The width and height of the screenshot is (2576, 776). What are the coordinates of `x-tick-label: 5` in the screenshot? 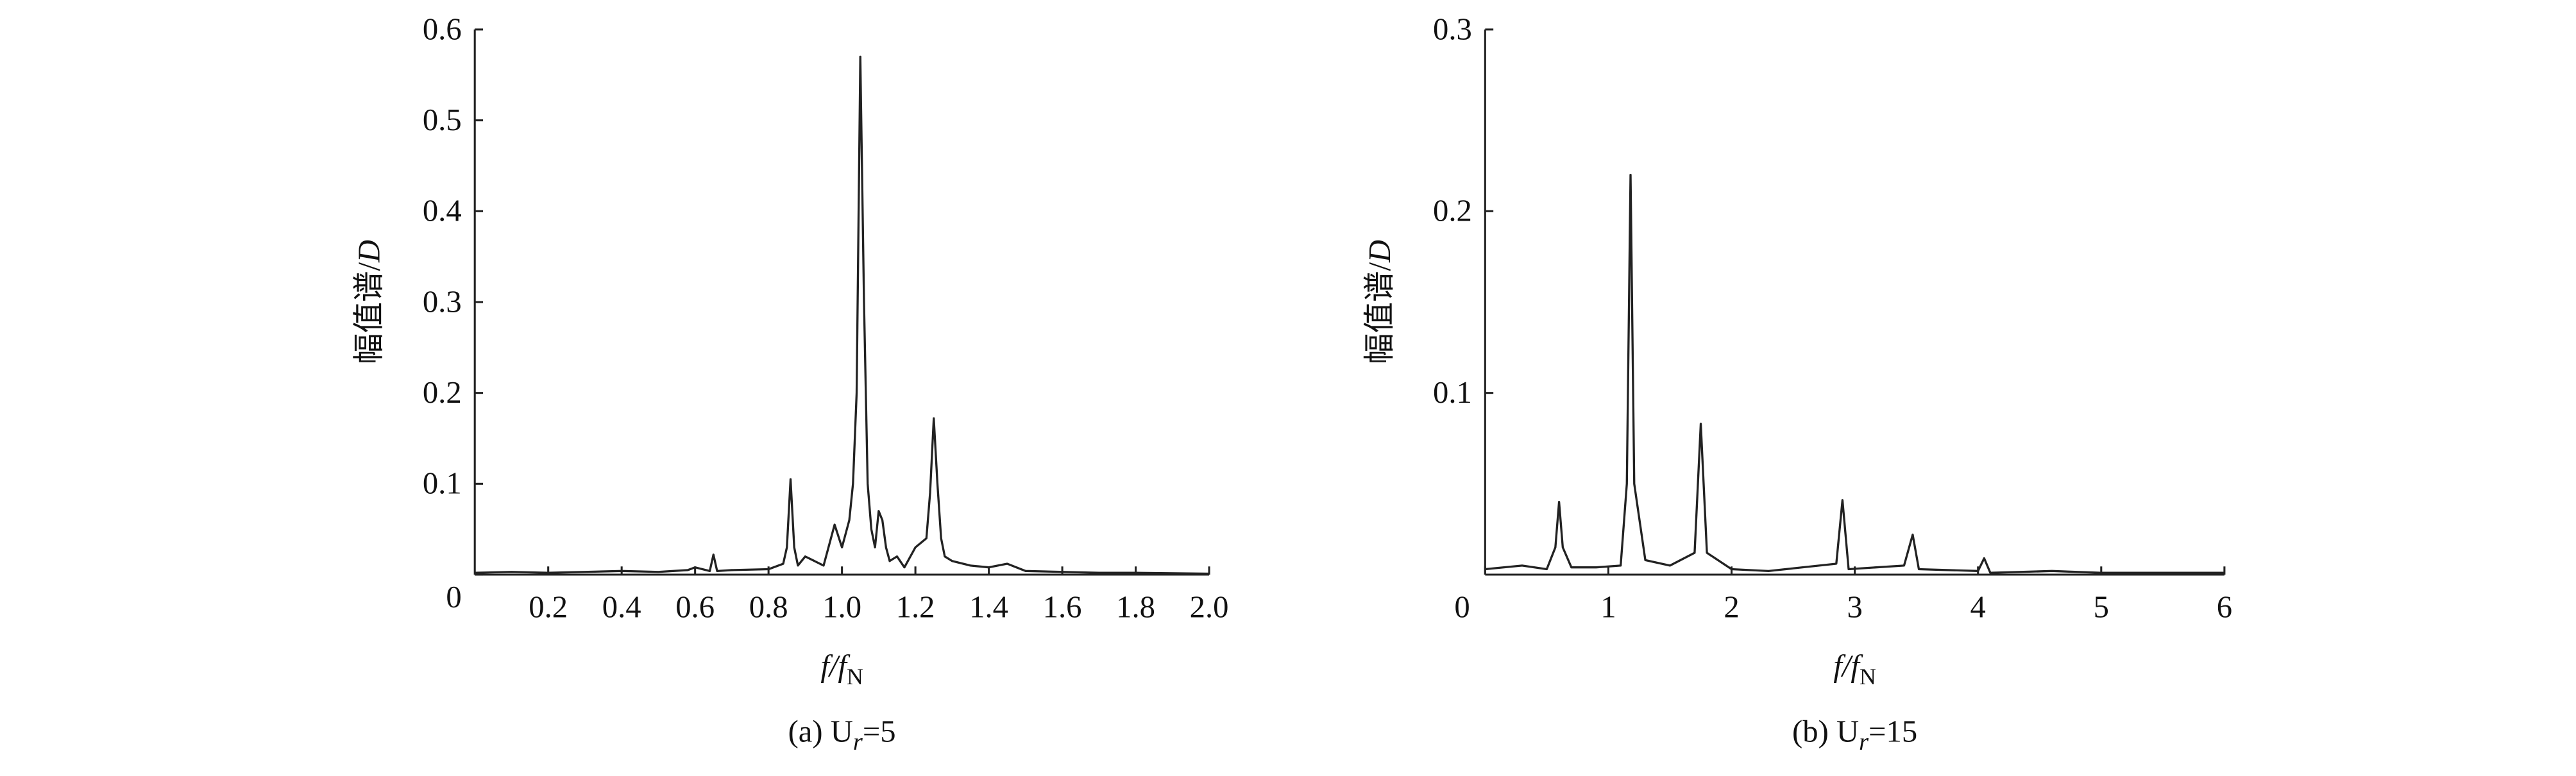 It's located at (2101, 606).